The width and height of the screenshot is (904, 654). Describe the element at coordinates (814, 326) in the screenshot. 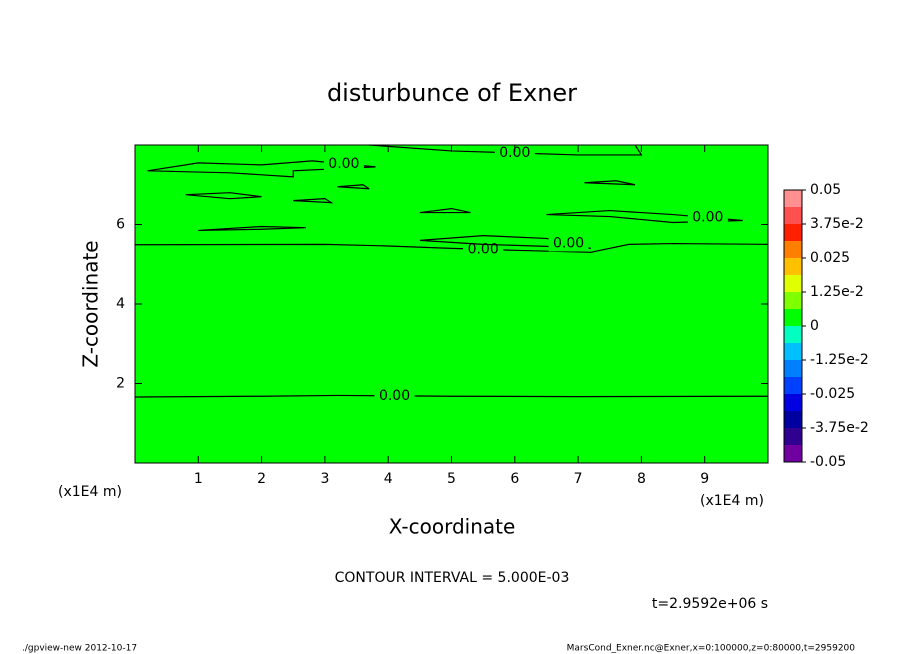

I see `colorbar-label: 0` at that location.